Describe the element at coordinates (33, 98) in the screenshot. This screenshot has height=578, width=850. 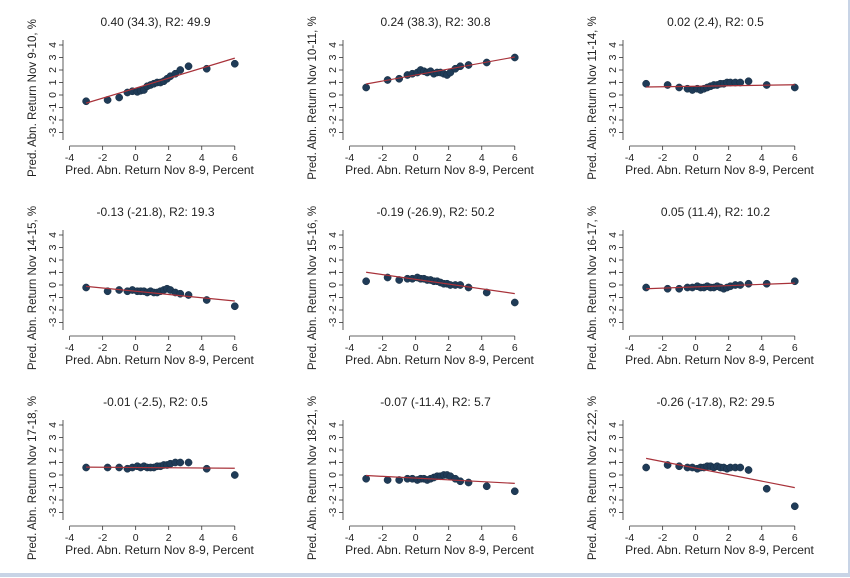
I see `y-axis-label: Pred. Abn. Return Nov 9-10, %` at that location.